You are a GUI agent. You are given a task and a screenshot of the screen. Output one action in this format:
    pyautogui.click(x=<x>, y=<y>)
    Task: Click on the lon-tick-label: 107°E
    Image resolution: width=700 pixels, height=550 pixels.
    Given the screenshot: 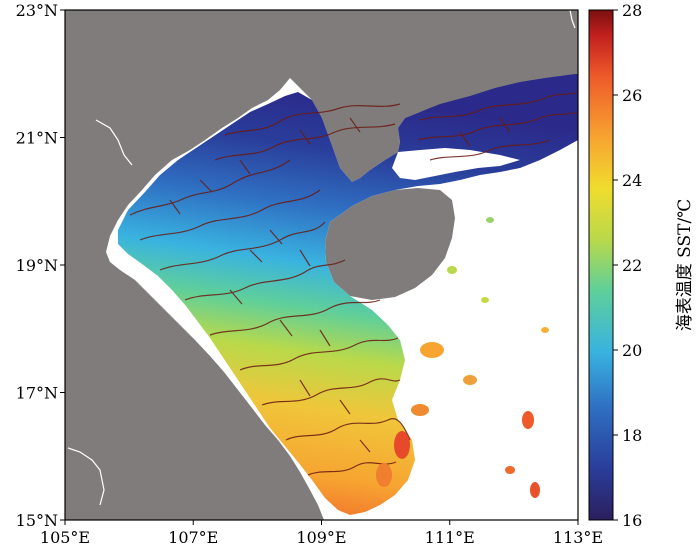 What is the action you would take?
    pyautogui.click(x=193, y=537)
    